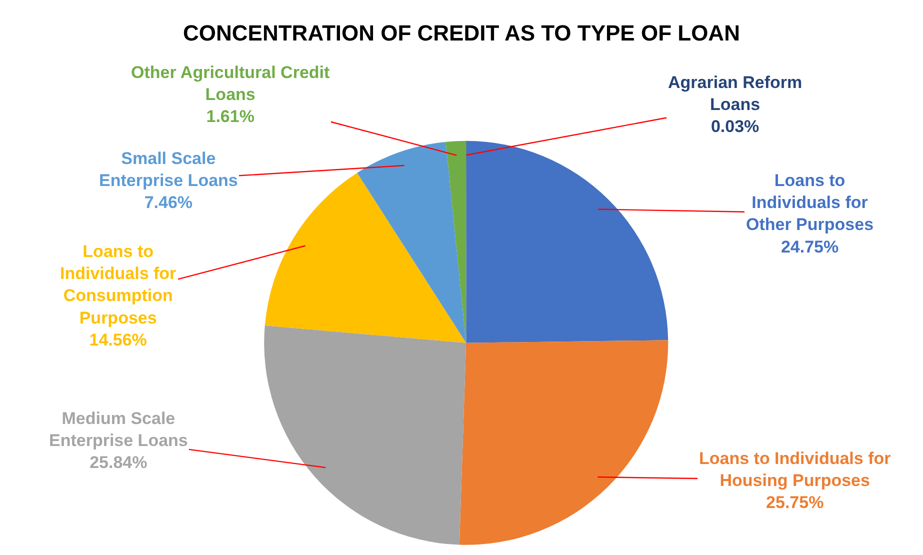  I want to click on slice-label: Other Agricultural Credit Loans, so click(230, 83).